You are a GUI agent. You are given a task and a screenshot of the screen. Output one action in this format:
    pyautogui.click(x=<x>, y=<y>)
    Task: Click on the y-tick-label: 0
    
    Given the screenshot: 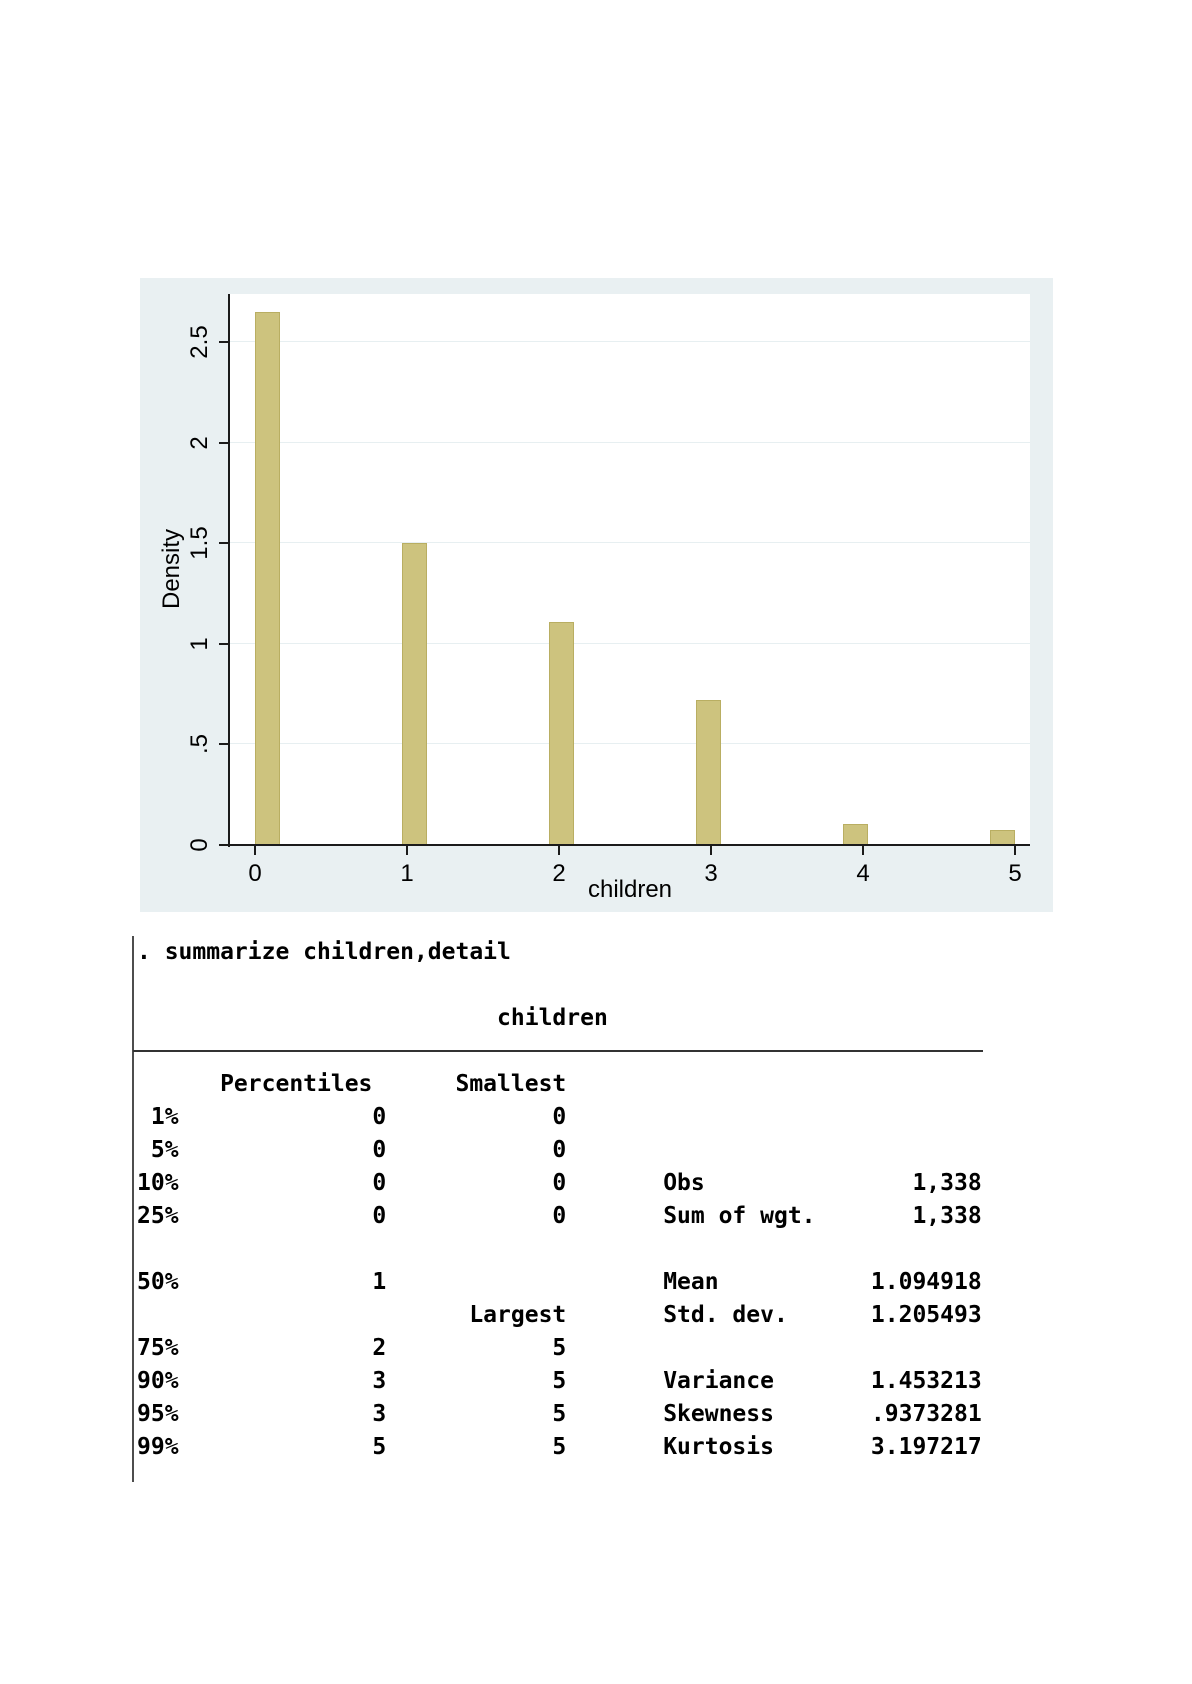 What is the action you would take?
    pyautogui.click(x=199, y=845)
    